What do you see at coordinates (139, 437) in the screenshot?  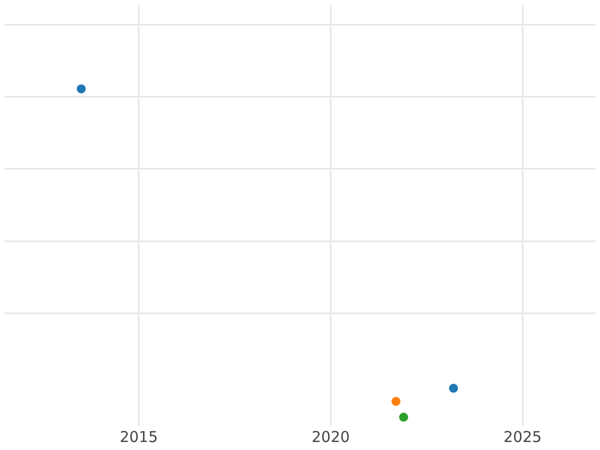 I see `x-tick-label: 2015` at bounding box center [139, 437].